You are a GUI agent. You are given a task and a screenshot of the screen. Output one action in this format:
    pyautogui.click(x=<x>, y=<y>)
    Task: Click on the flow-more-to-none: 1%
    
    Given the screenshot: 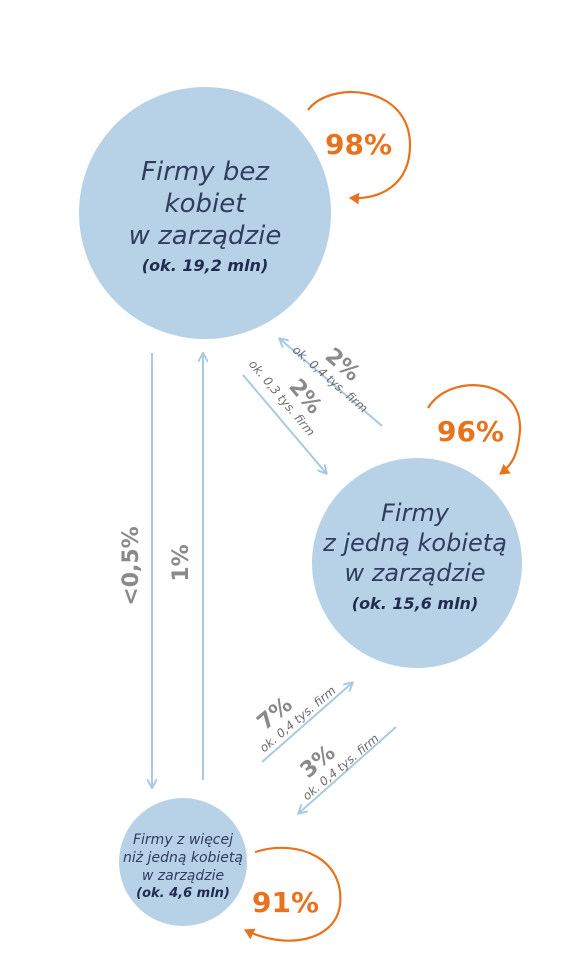 What is the action you would take?
    pyautogui.click(x=186, y=567)
    